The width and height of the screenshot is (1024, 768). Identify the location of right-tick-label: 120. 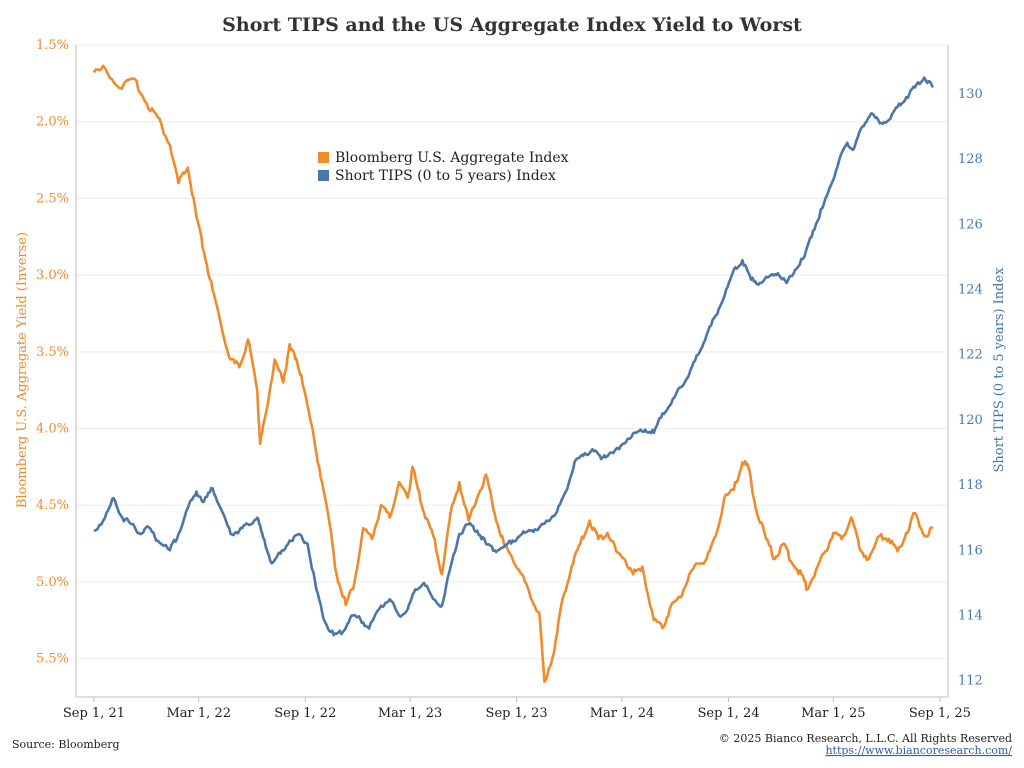
(970, 420).